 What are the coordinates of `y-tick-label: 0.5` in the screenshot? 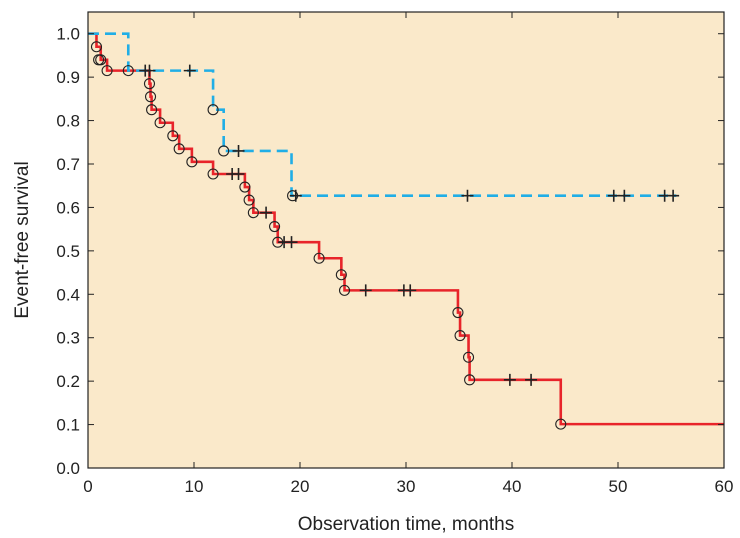 It's located at (68, 251).